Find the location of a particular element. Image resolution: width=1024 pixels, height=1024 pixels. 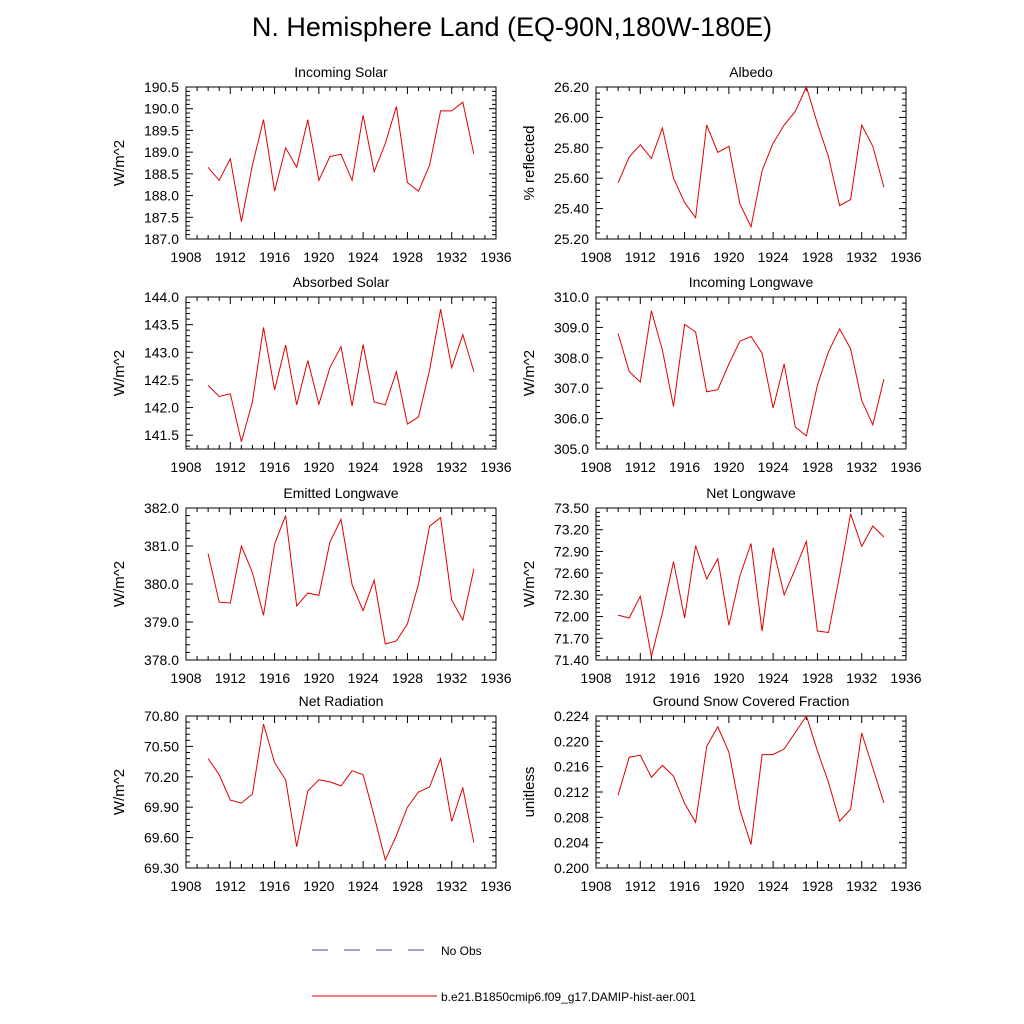

y-axis-label: % reflected is located at coordinates (529, 162).